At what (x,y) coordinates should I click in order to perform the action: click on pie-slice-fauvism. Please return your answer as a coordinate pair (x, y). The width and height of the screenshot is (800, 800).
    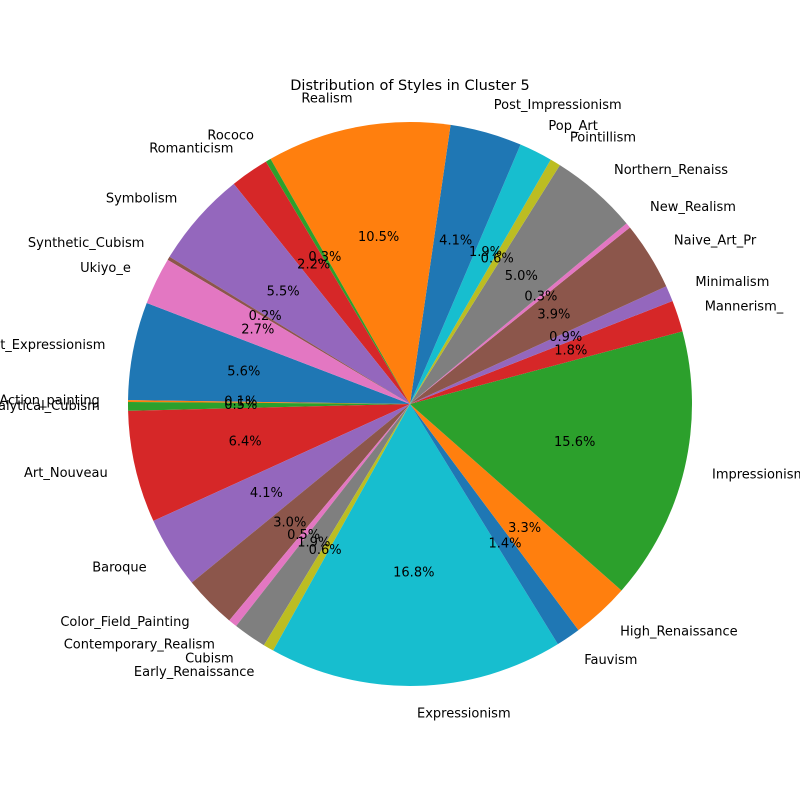
    Looking at the image, I should click on (494, 524).